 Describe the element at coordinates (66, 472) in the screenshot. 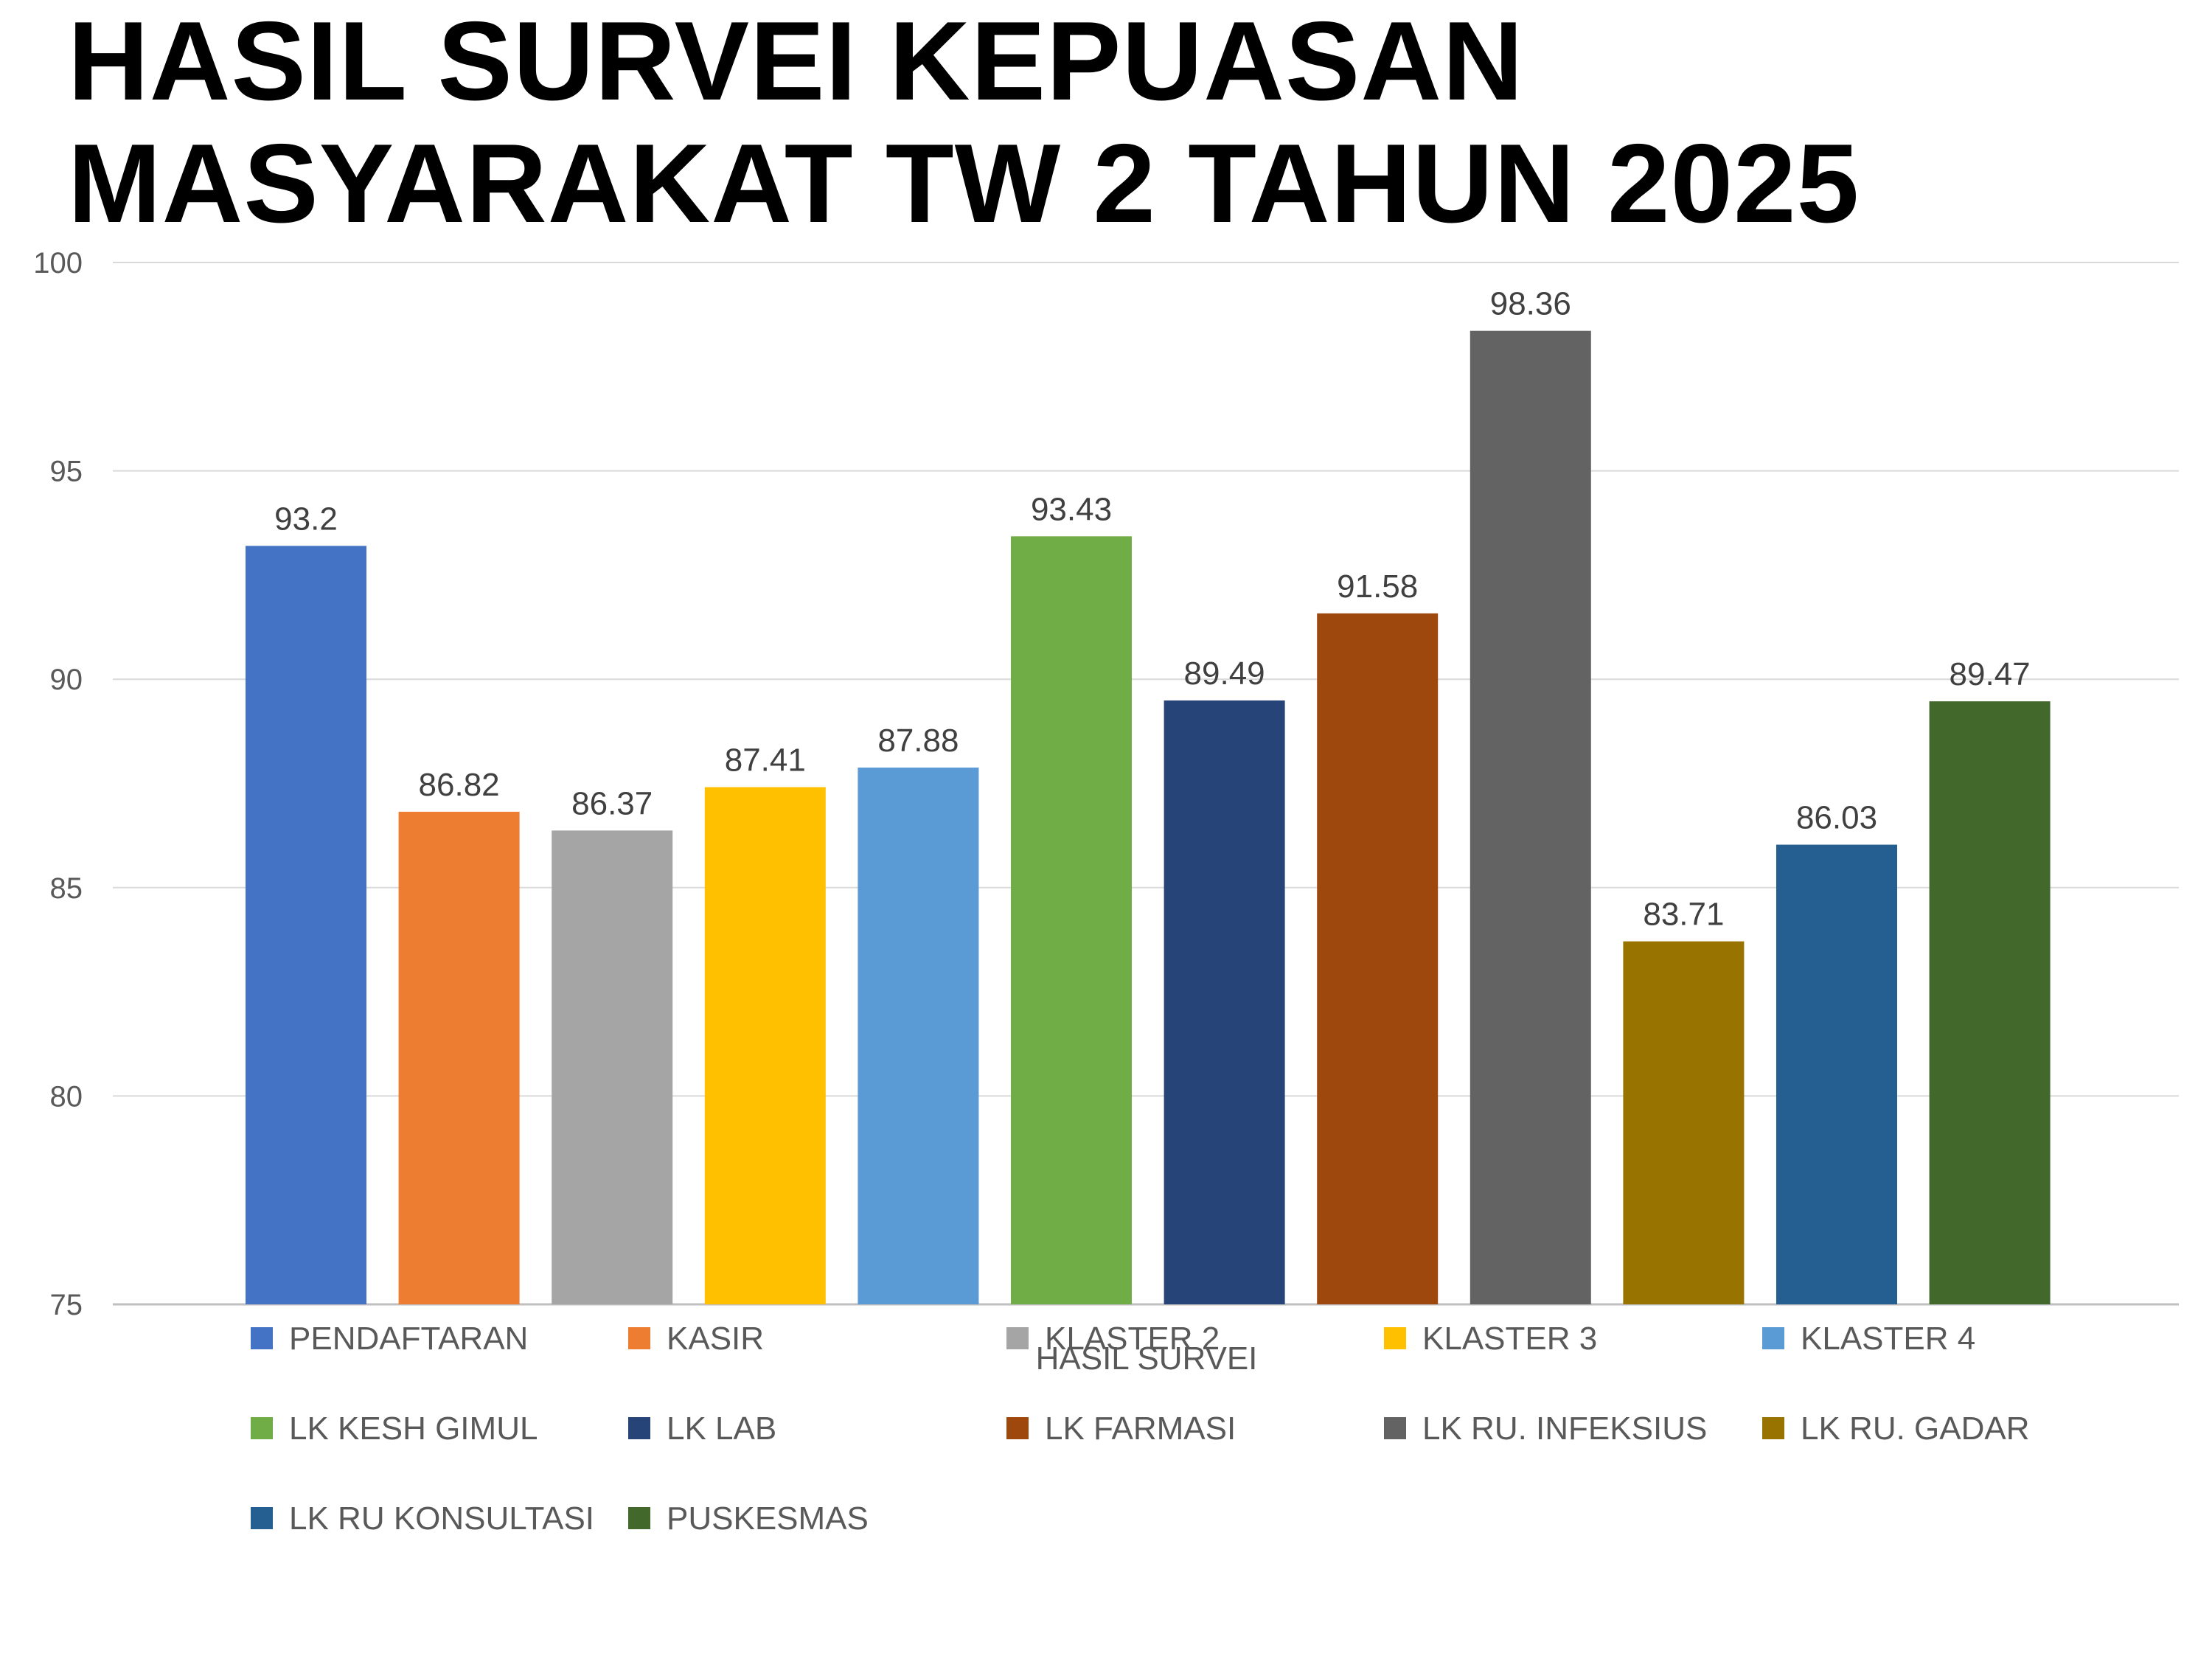

I see `y-tick-label: 95` at that location.